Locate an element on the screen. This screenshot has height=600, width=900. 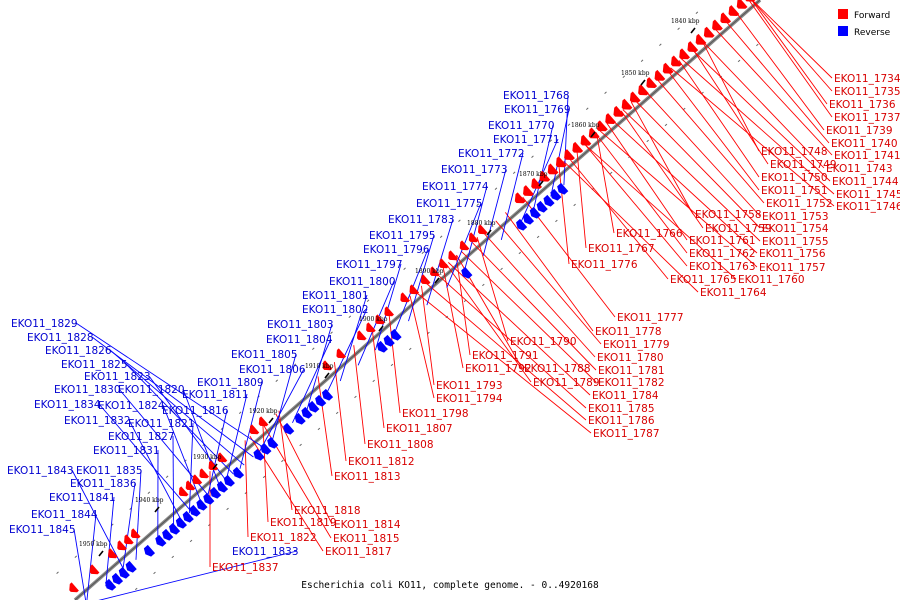
gene-label: EKO11_1769 is located at coordinates (537, 110).